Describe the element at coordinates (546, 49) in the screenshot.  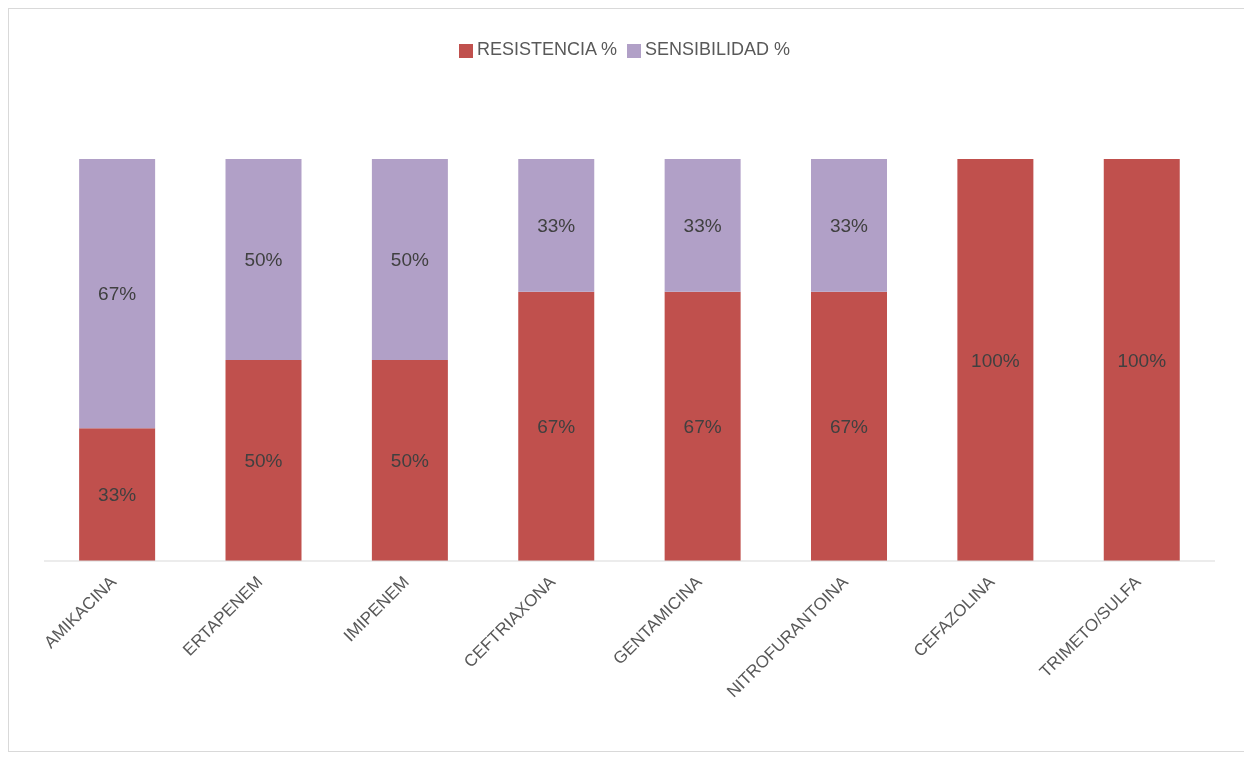
I see `legend-label: RESISTENCIA %` at that location.